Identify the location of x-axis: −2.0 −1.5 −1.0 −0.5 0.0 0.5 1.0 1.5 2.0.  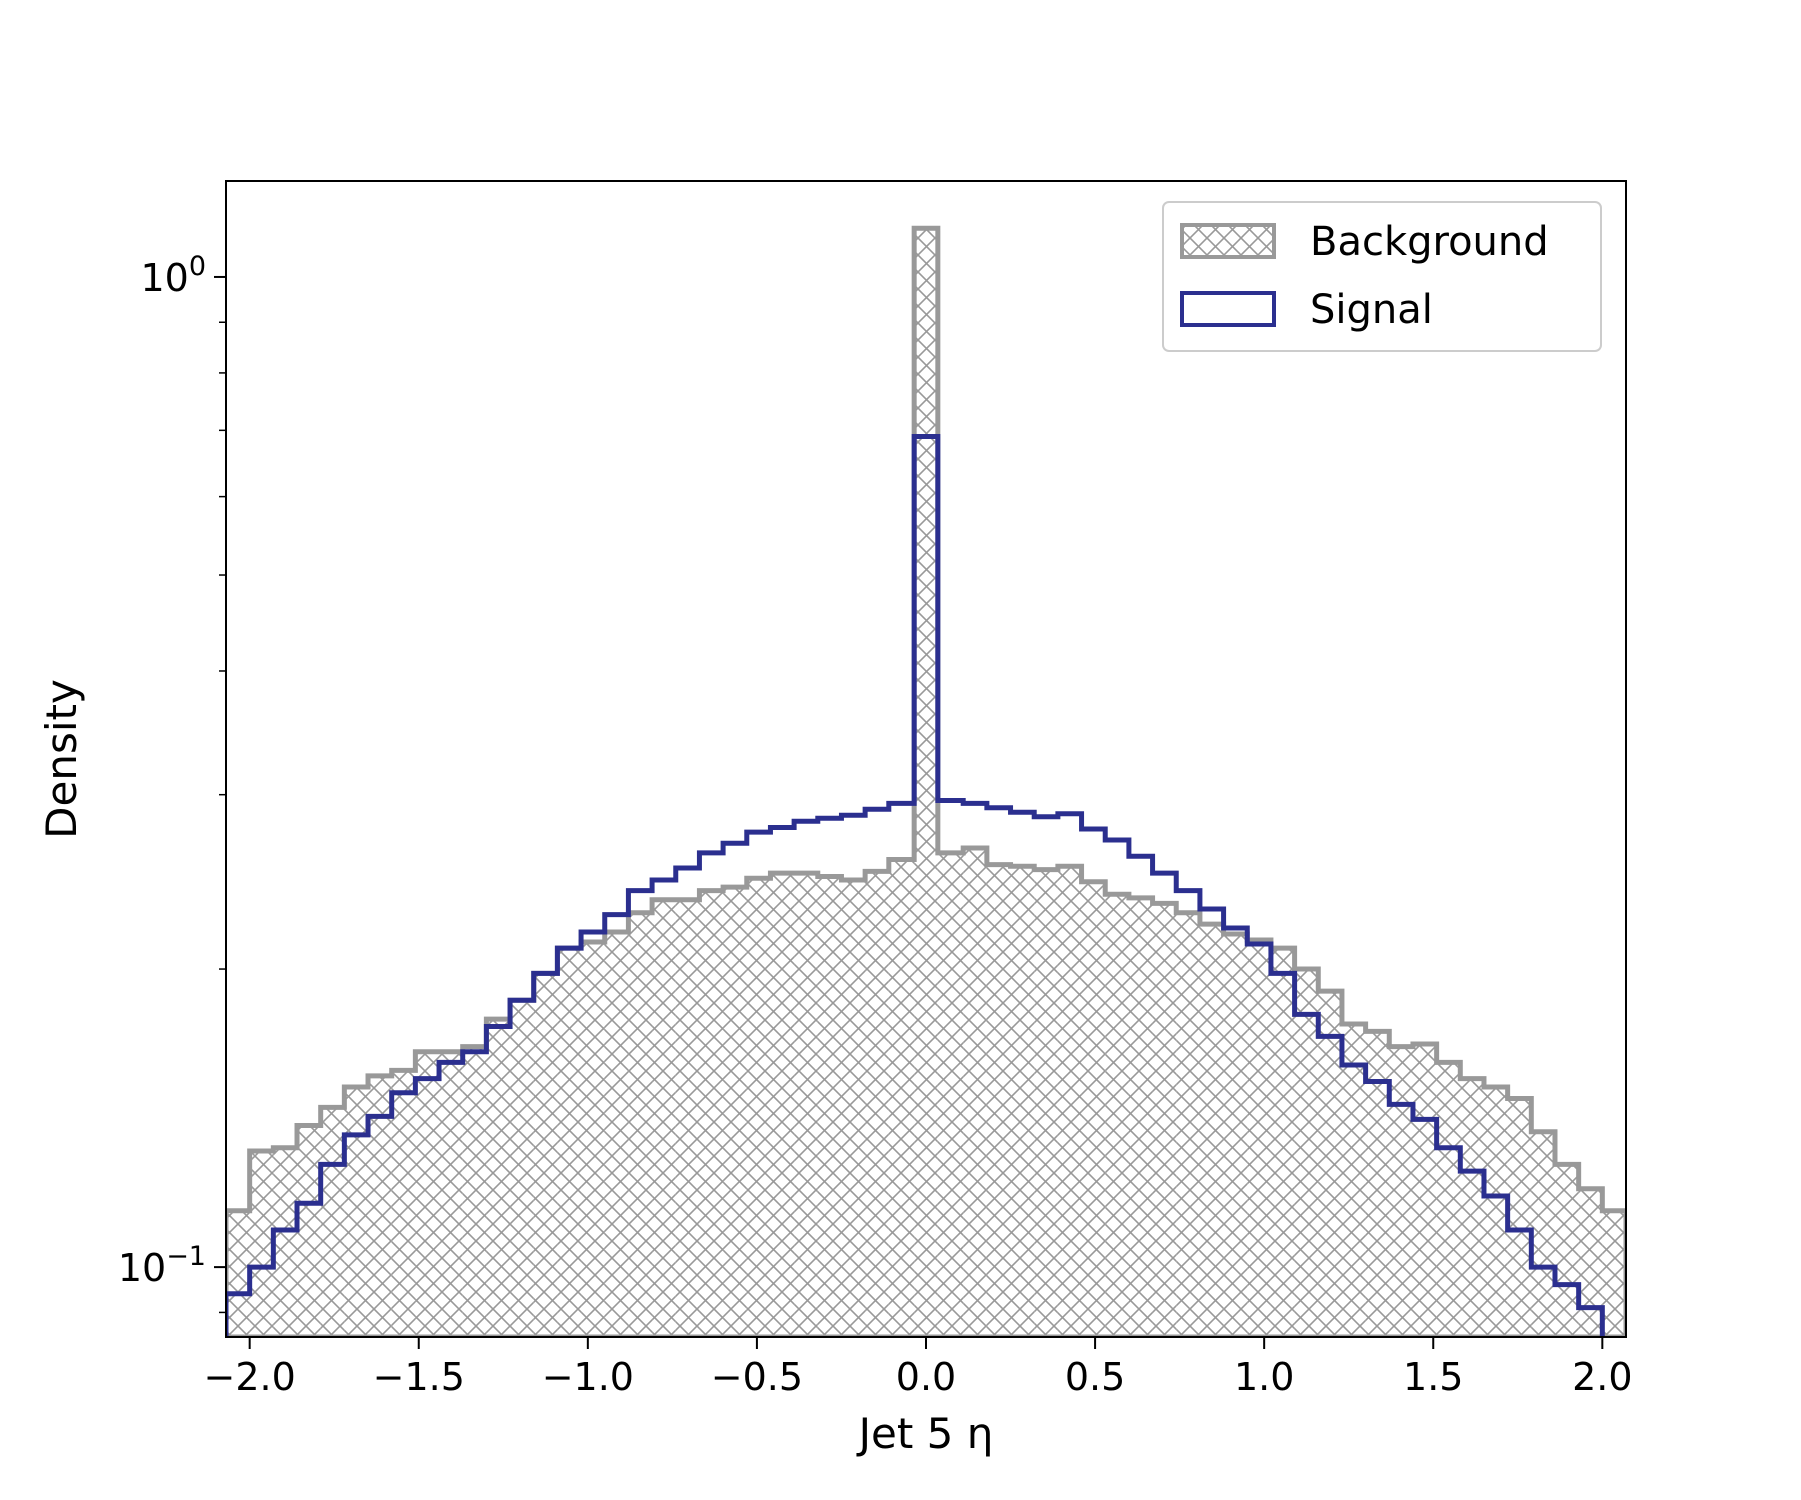
(918, 1368).